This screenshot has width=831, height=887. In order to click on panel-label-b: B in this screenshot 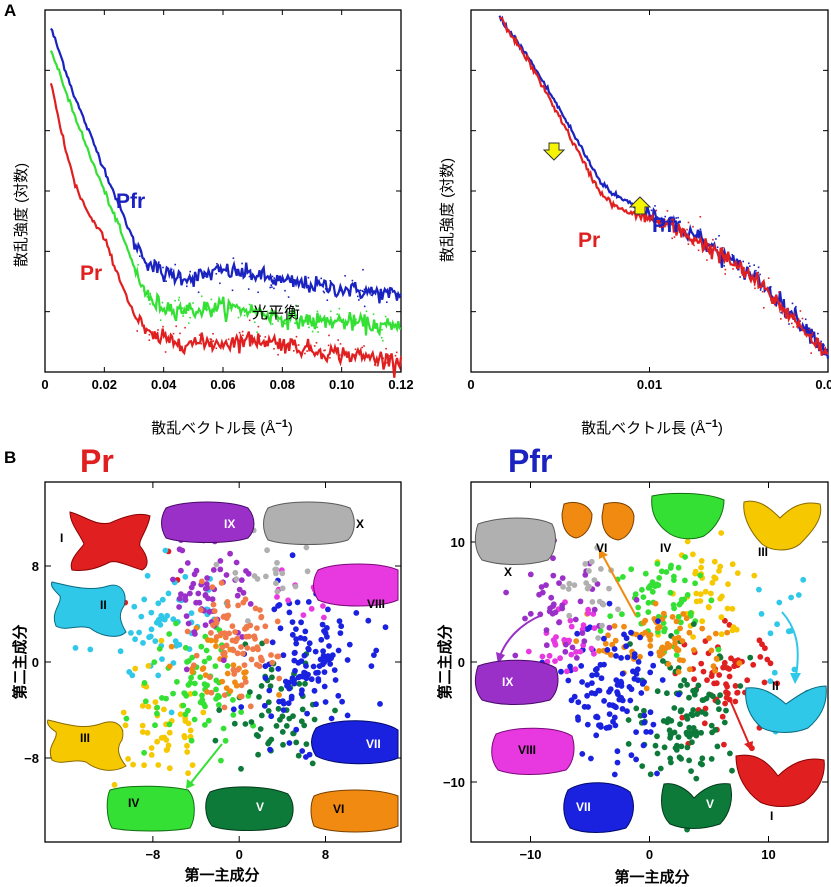, I will do `click(10, 457)`.